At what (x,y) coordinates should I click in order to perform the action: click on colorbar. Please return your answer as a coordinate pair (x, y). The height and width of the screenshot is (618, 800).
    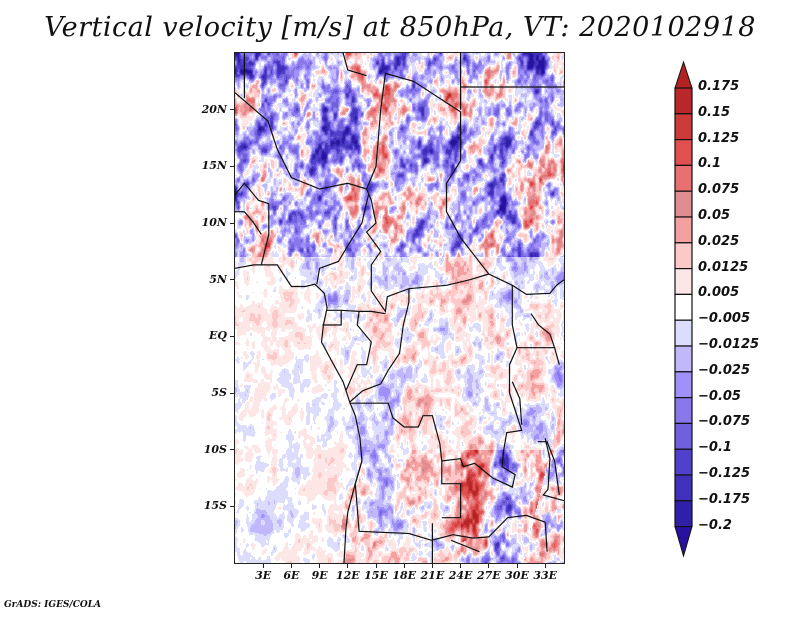
    Looking at the image, I should click on (683, 309).